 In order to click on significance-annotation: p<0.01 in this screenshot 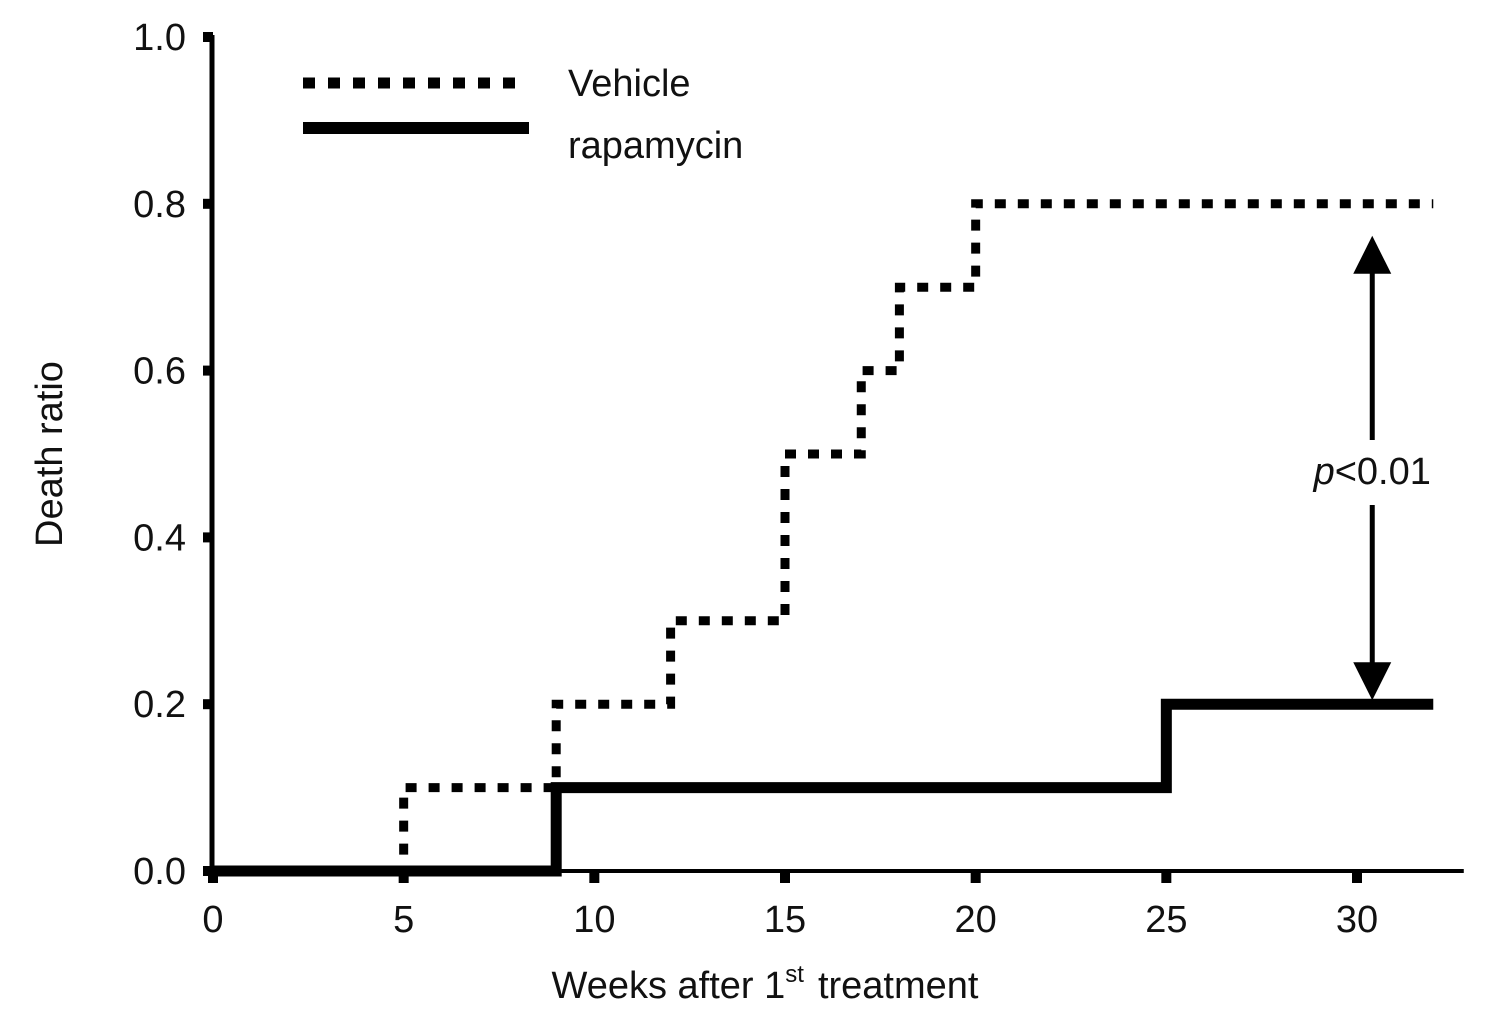, I will do `click(1372, 468)`.